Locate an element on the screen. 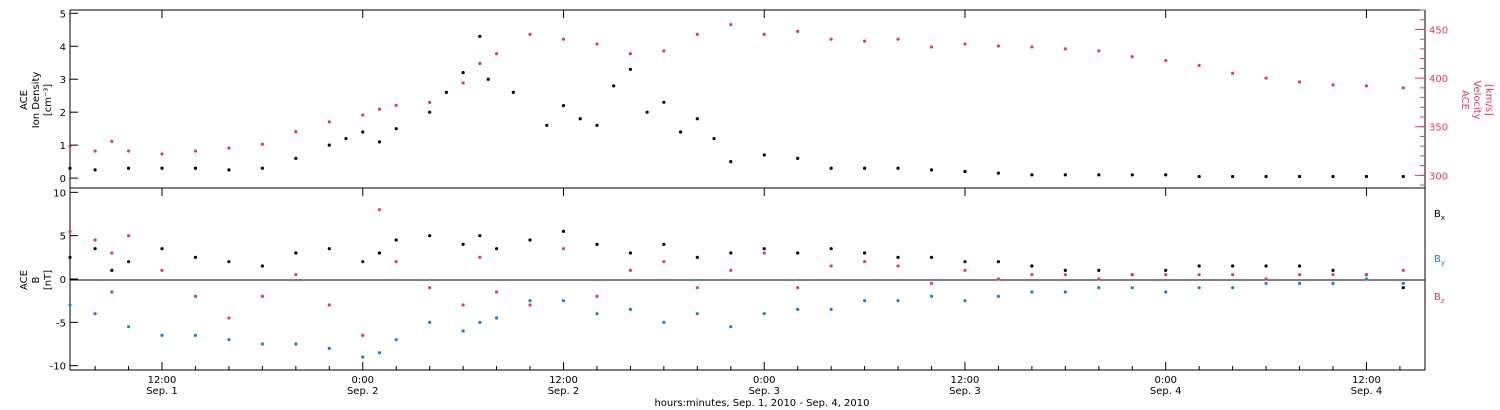  b-ylabel-line1: ACE is located at coordinates (24, 280).